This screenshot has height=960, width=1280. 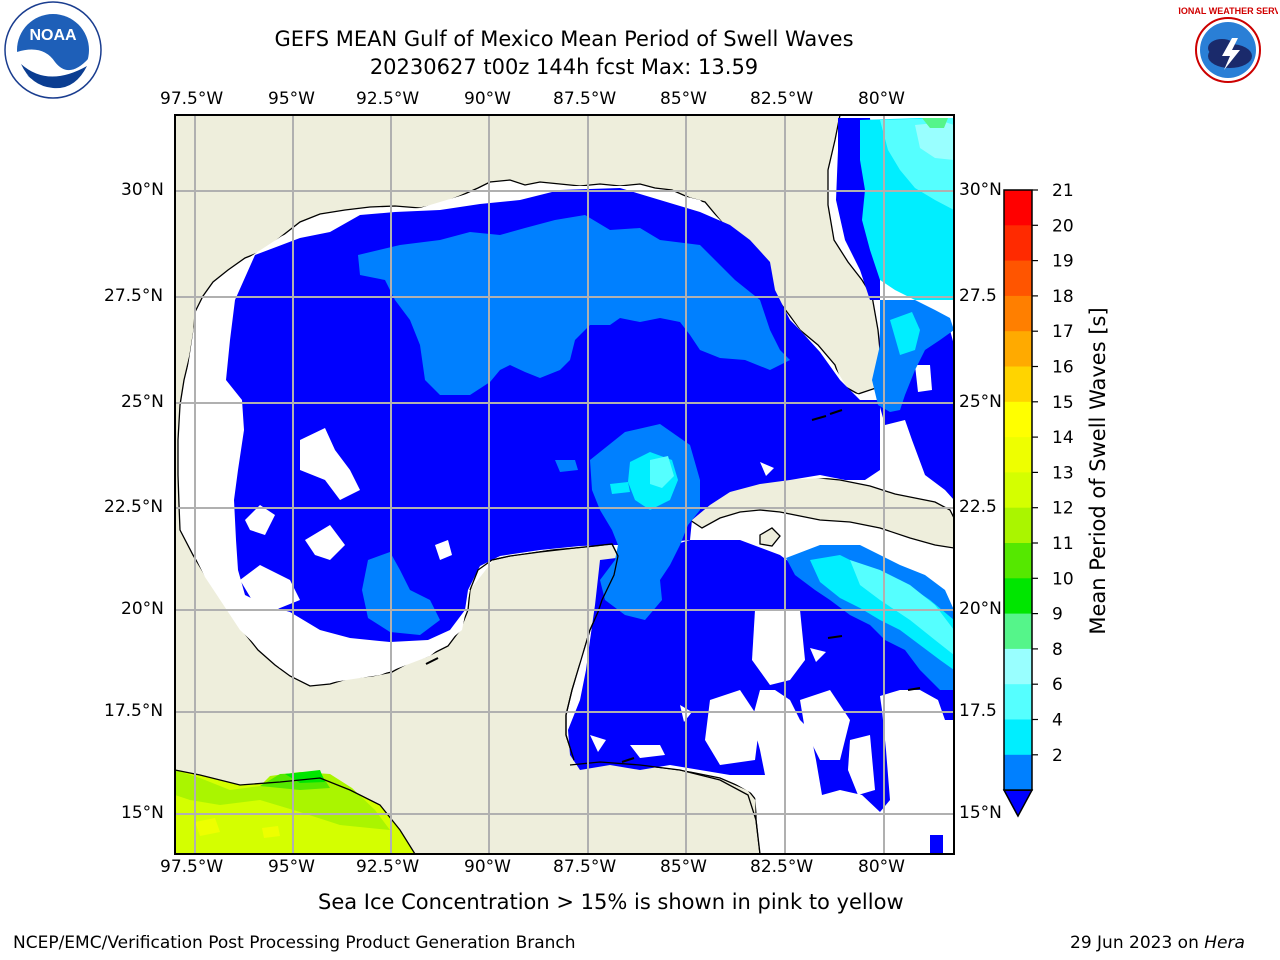 What do you see at coordinates (1063, 262) in the screenshot?
I see `colorbar-tick-label: 19` at bounding box center [1063, 262].